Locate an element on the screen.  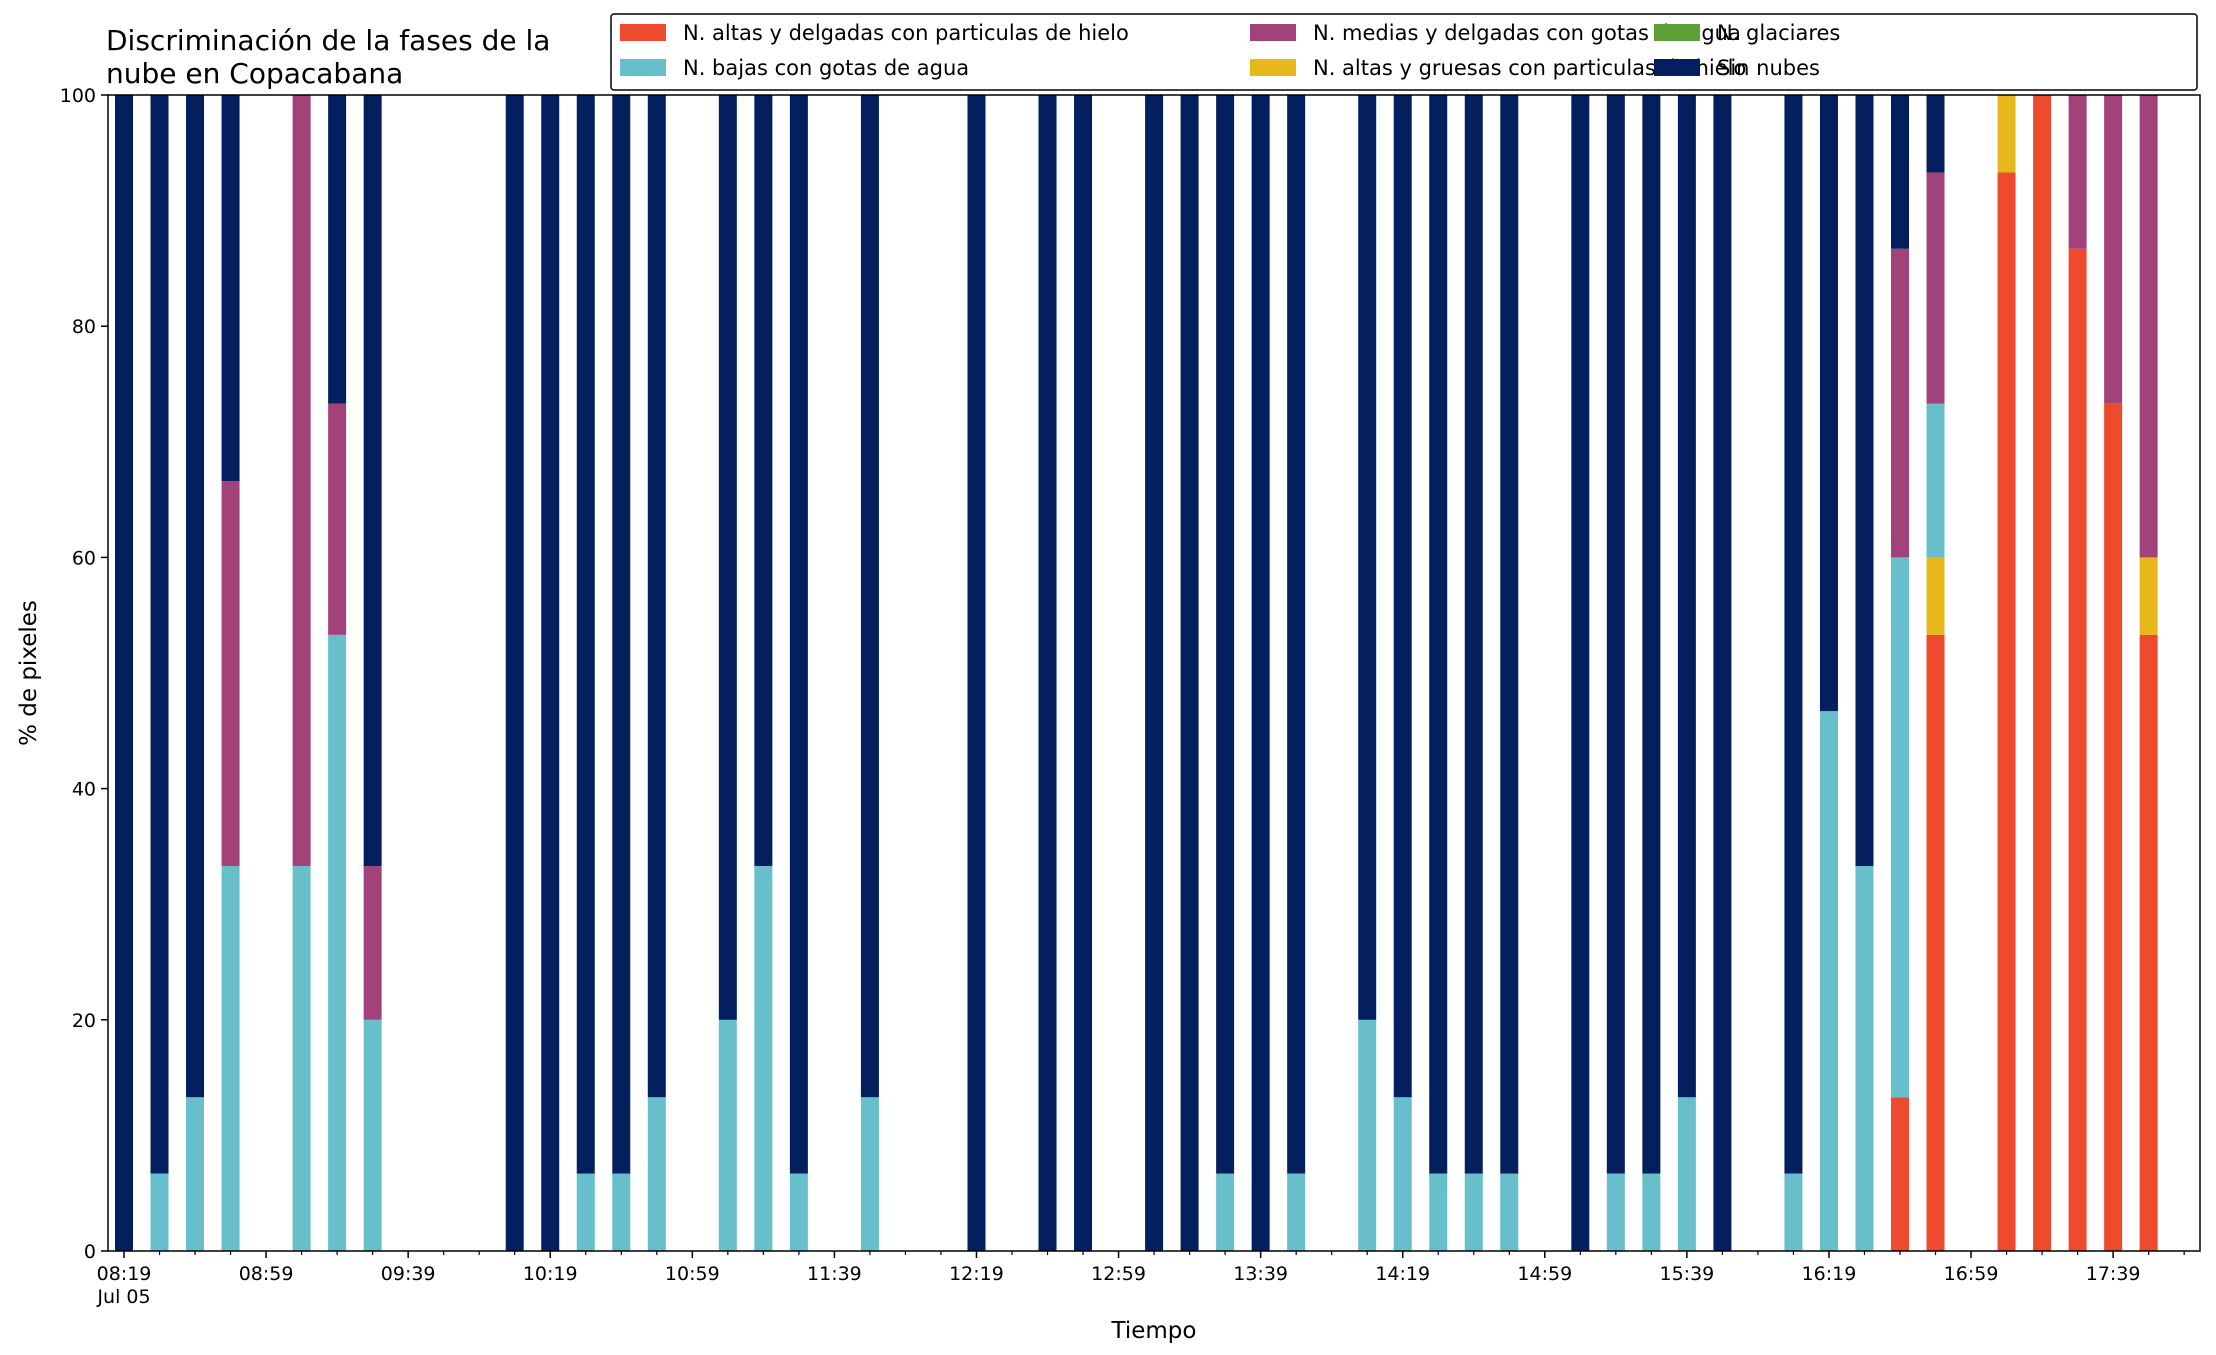
legend-label: N. bajas con gotas de agua is located at coordinates (826, 68).